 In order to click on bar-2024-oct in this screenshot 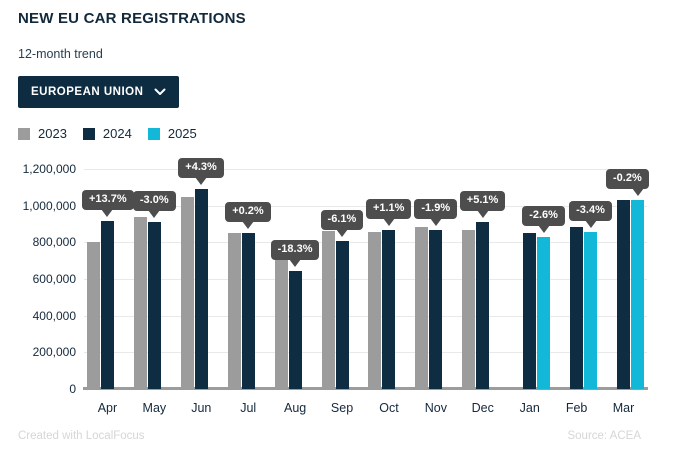, I will do `click(389, 309)`.